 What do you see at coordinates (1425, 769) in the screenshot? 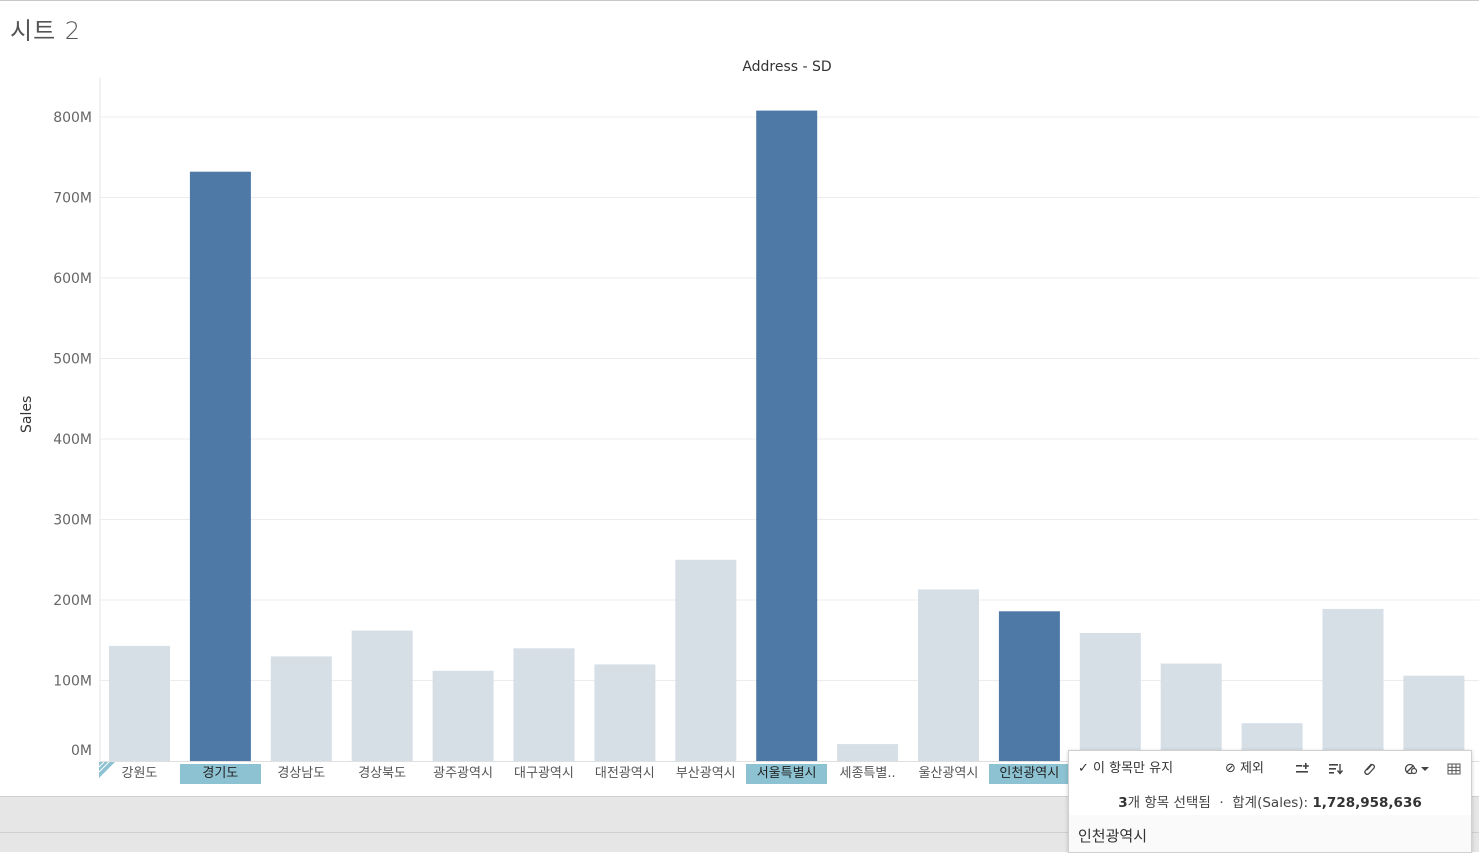
I see `dropdown-caret-icon` at bounding box center [1425, 769].